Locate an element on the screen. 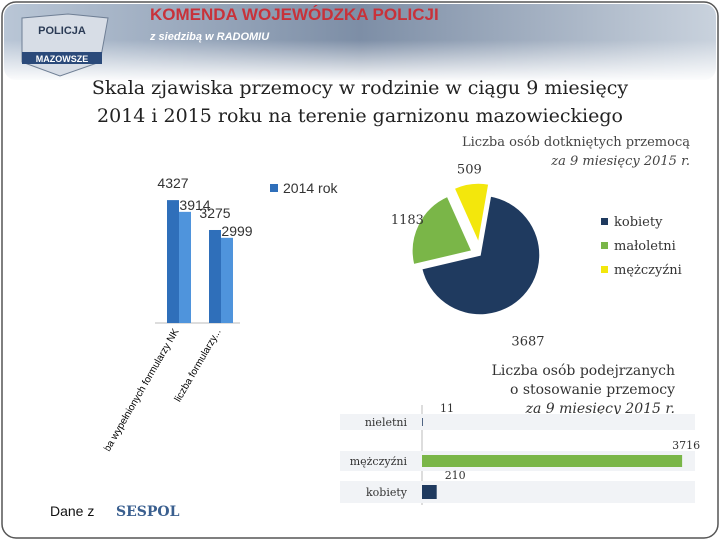 This screenshot has height=540, width=720. legend-label: małoletni is located at coordinates (645, 246).